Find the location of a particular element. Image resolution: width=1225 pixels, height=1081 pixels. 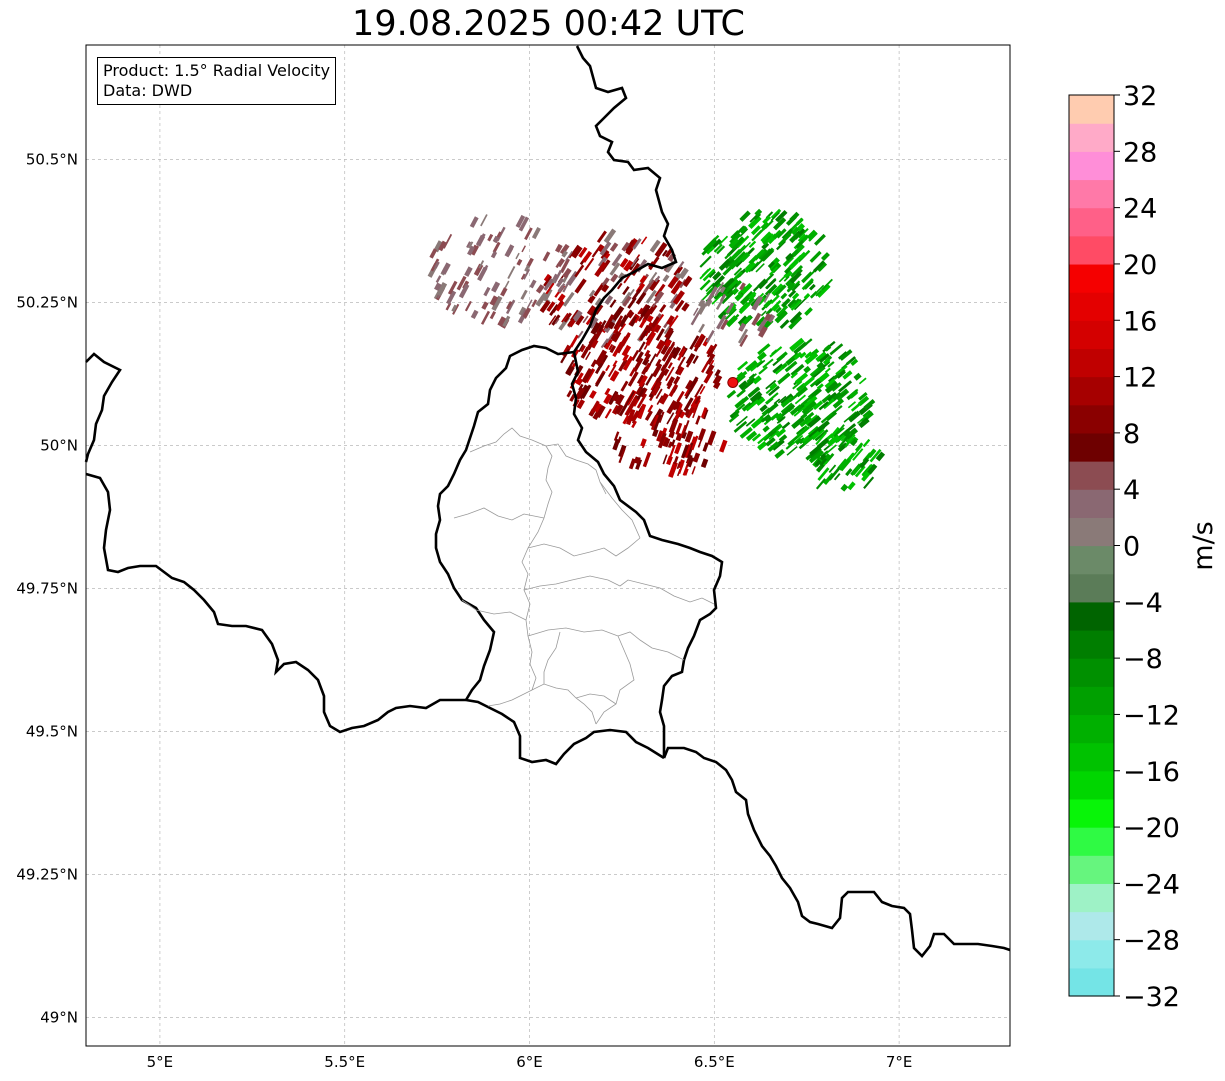

lat-tick-label: 49.5°N is located at coordinates (52, 731).